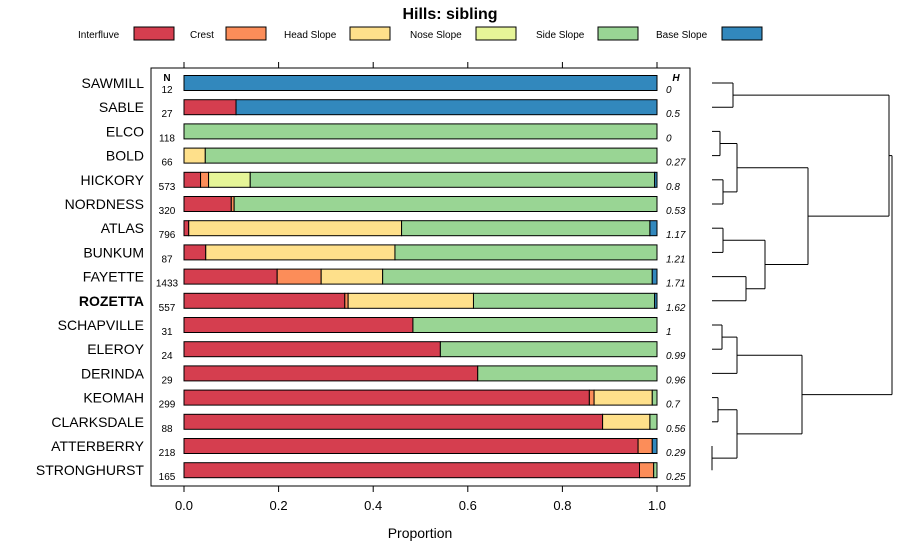  Describe the element at coordinates (121, 107) in the screenshot. I see `category-label: SABLE` at that location.